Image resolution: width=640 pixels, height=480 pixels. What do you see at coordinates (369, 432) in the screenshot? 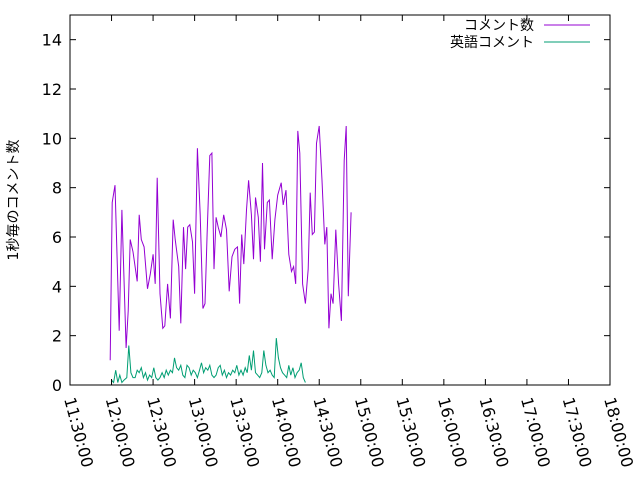
I see `x-tick-label: 15:00:00` at bounding box center [369, 432].